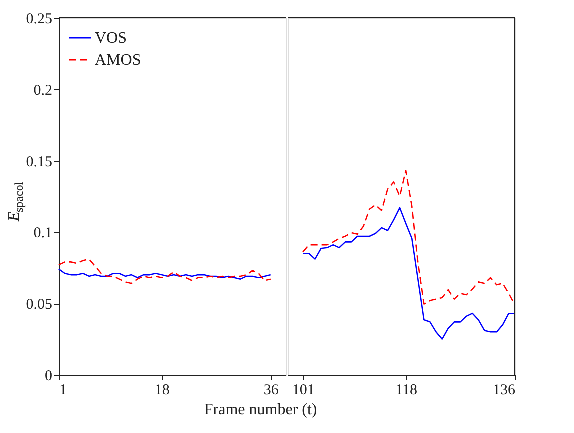 This screenshot has height=433, width=574. What do you see at coordinates (43, 234) in the screenshot?
I see `y-tick-label: 0.1` at bounding box center [43, 234].